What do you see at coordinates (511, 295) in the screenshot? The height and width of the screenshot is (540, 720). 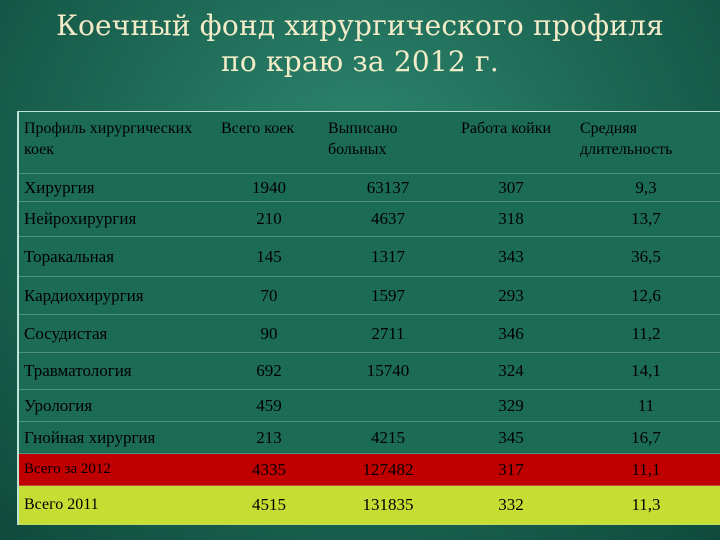 I see `cell-bed-work: 293` at bounding box center [511, 295].